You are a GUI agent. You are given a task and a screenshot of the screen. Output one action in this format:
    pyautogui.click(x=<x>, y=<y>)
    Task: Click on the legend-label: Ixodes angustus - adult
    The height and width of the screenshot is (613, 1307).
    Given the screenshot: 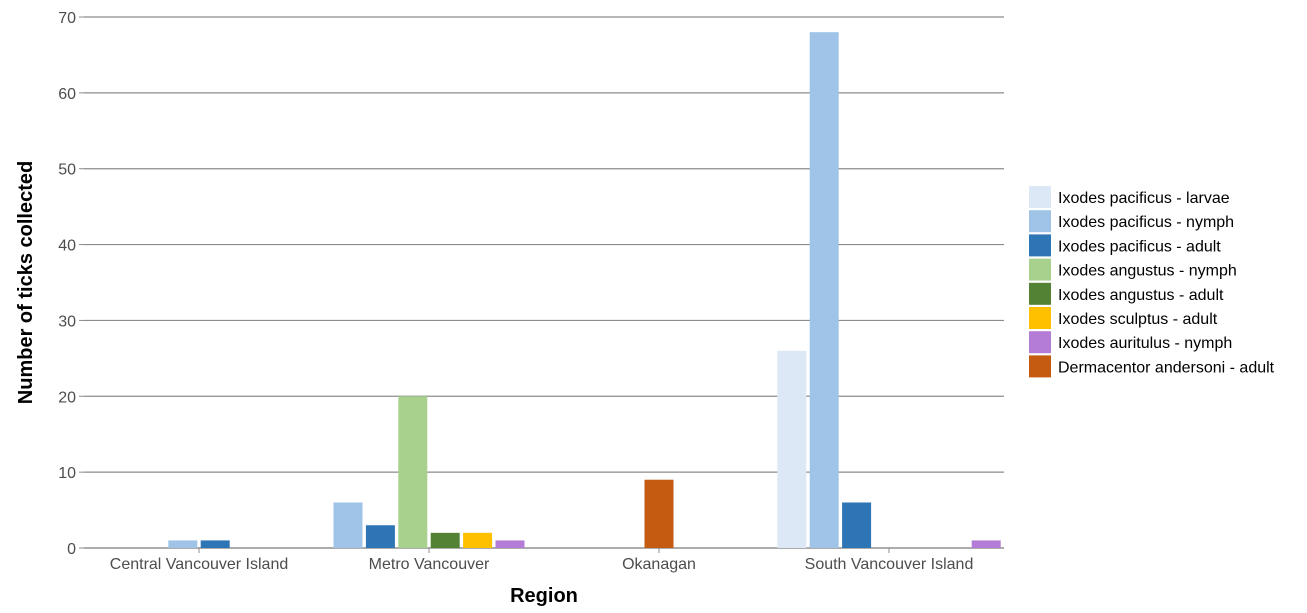 What is the action you would take?
    pyautogui.click(x=1141, y=295)
    